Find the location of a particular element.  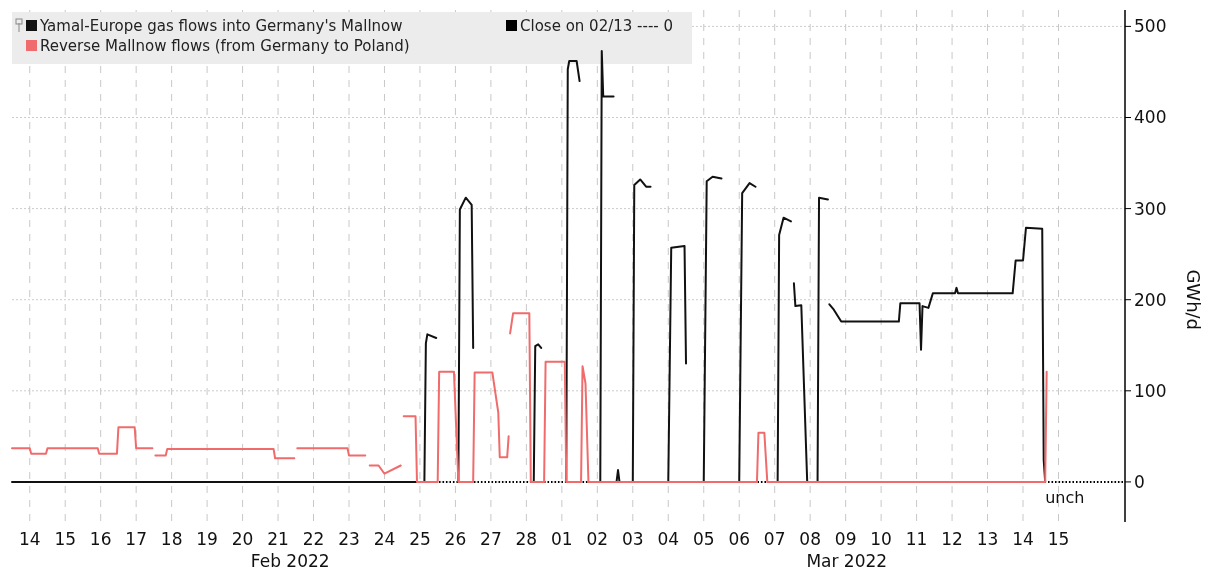

x-tick-label: 28 is located at coordinates (526, 539).